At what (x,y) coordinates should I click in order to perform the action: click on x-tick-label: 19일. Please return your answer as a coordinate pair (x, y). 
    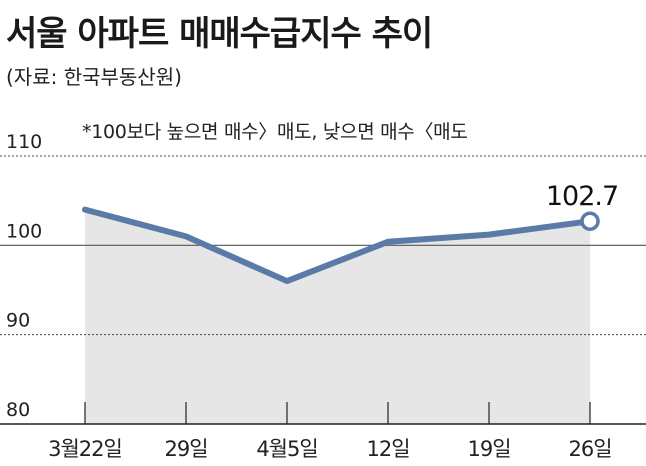
    Looking at the image, I should click on (488, 449).